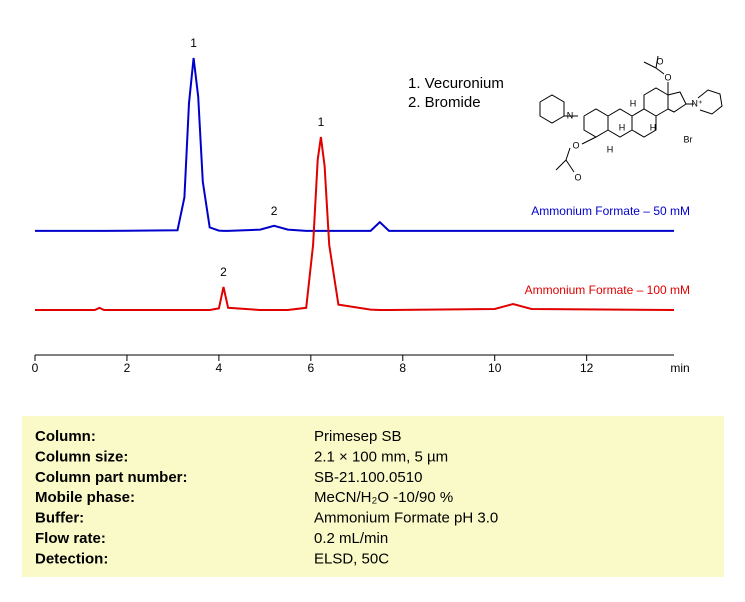  Describe the element at coordinates (456, 93) in the screenshot. I see `compound-list: 1. Vecuronium 2. Bromide` at that location.